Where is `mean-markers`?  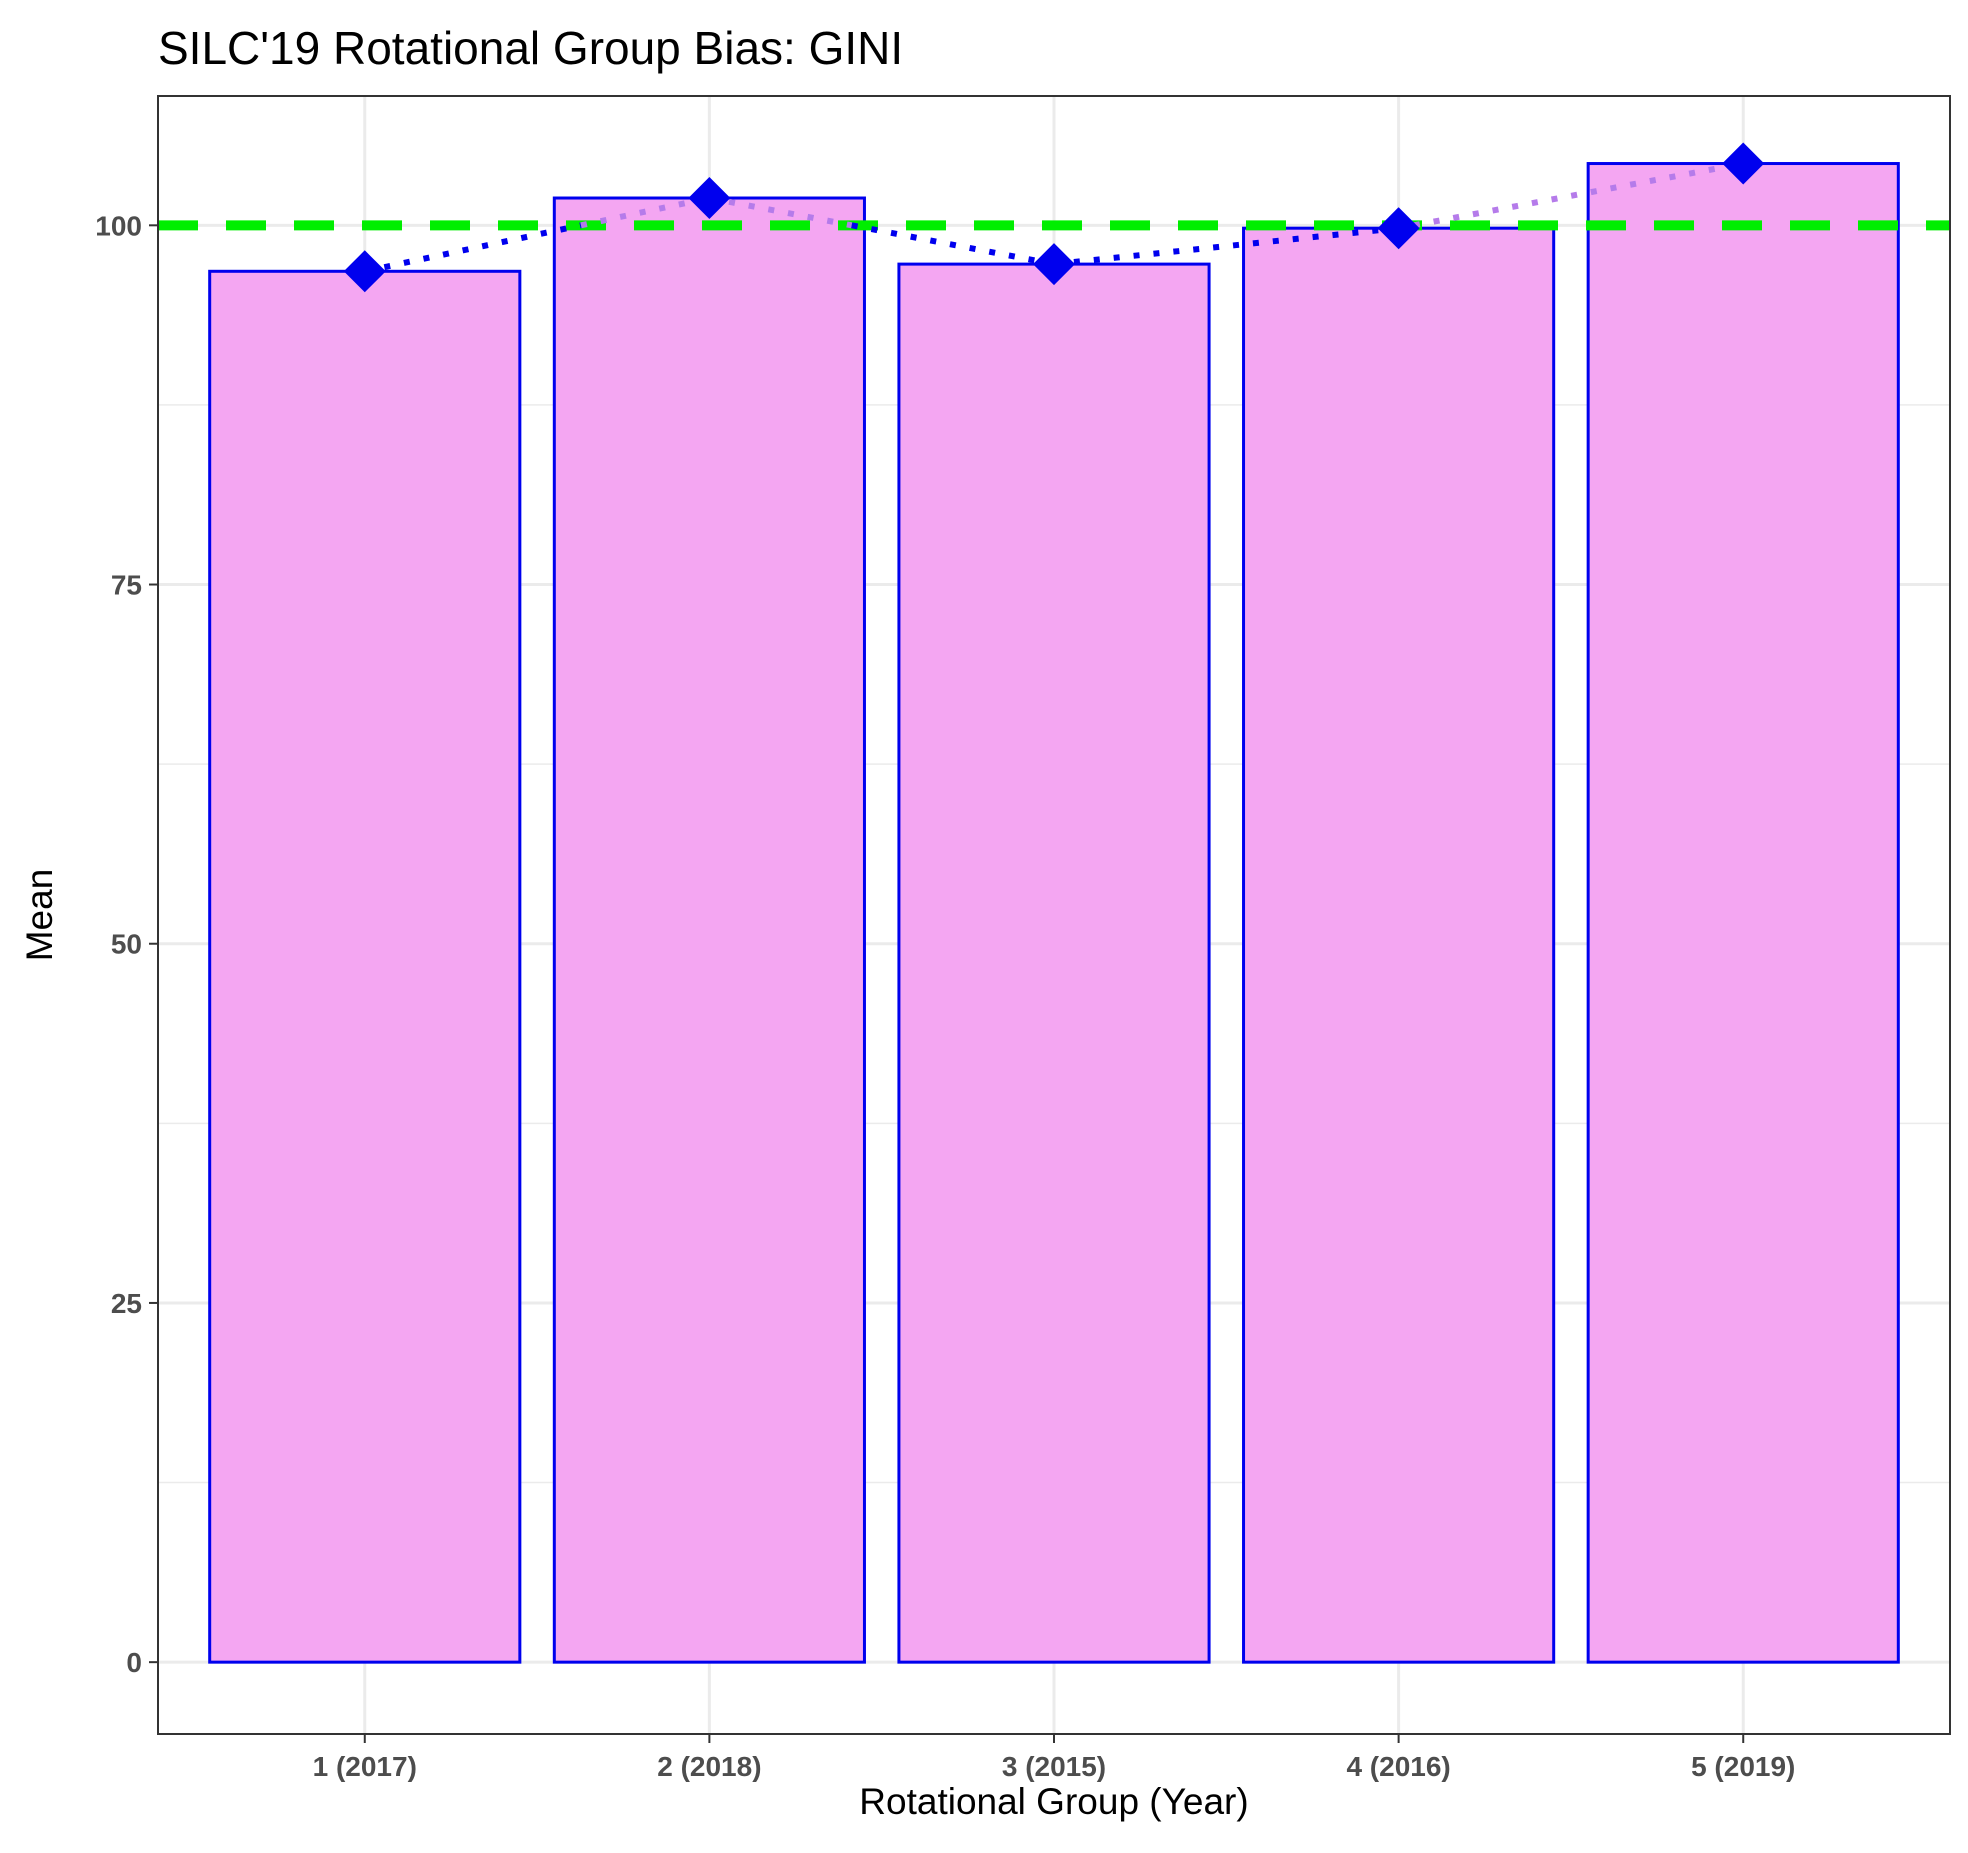 mean-markers is located at coordinates (1054, 217).